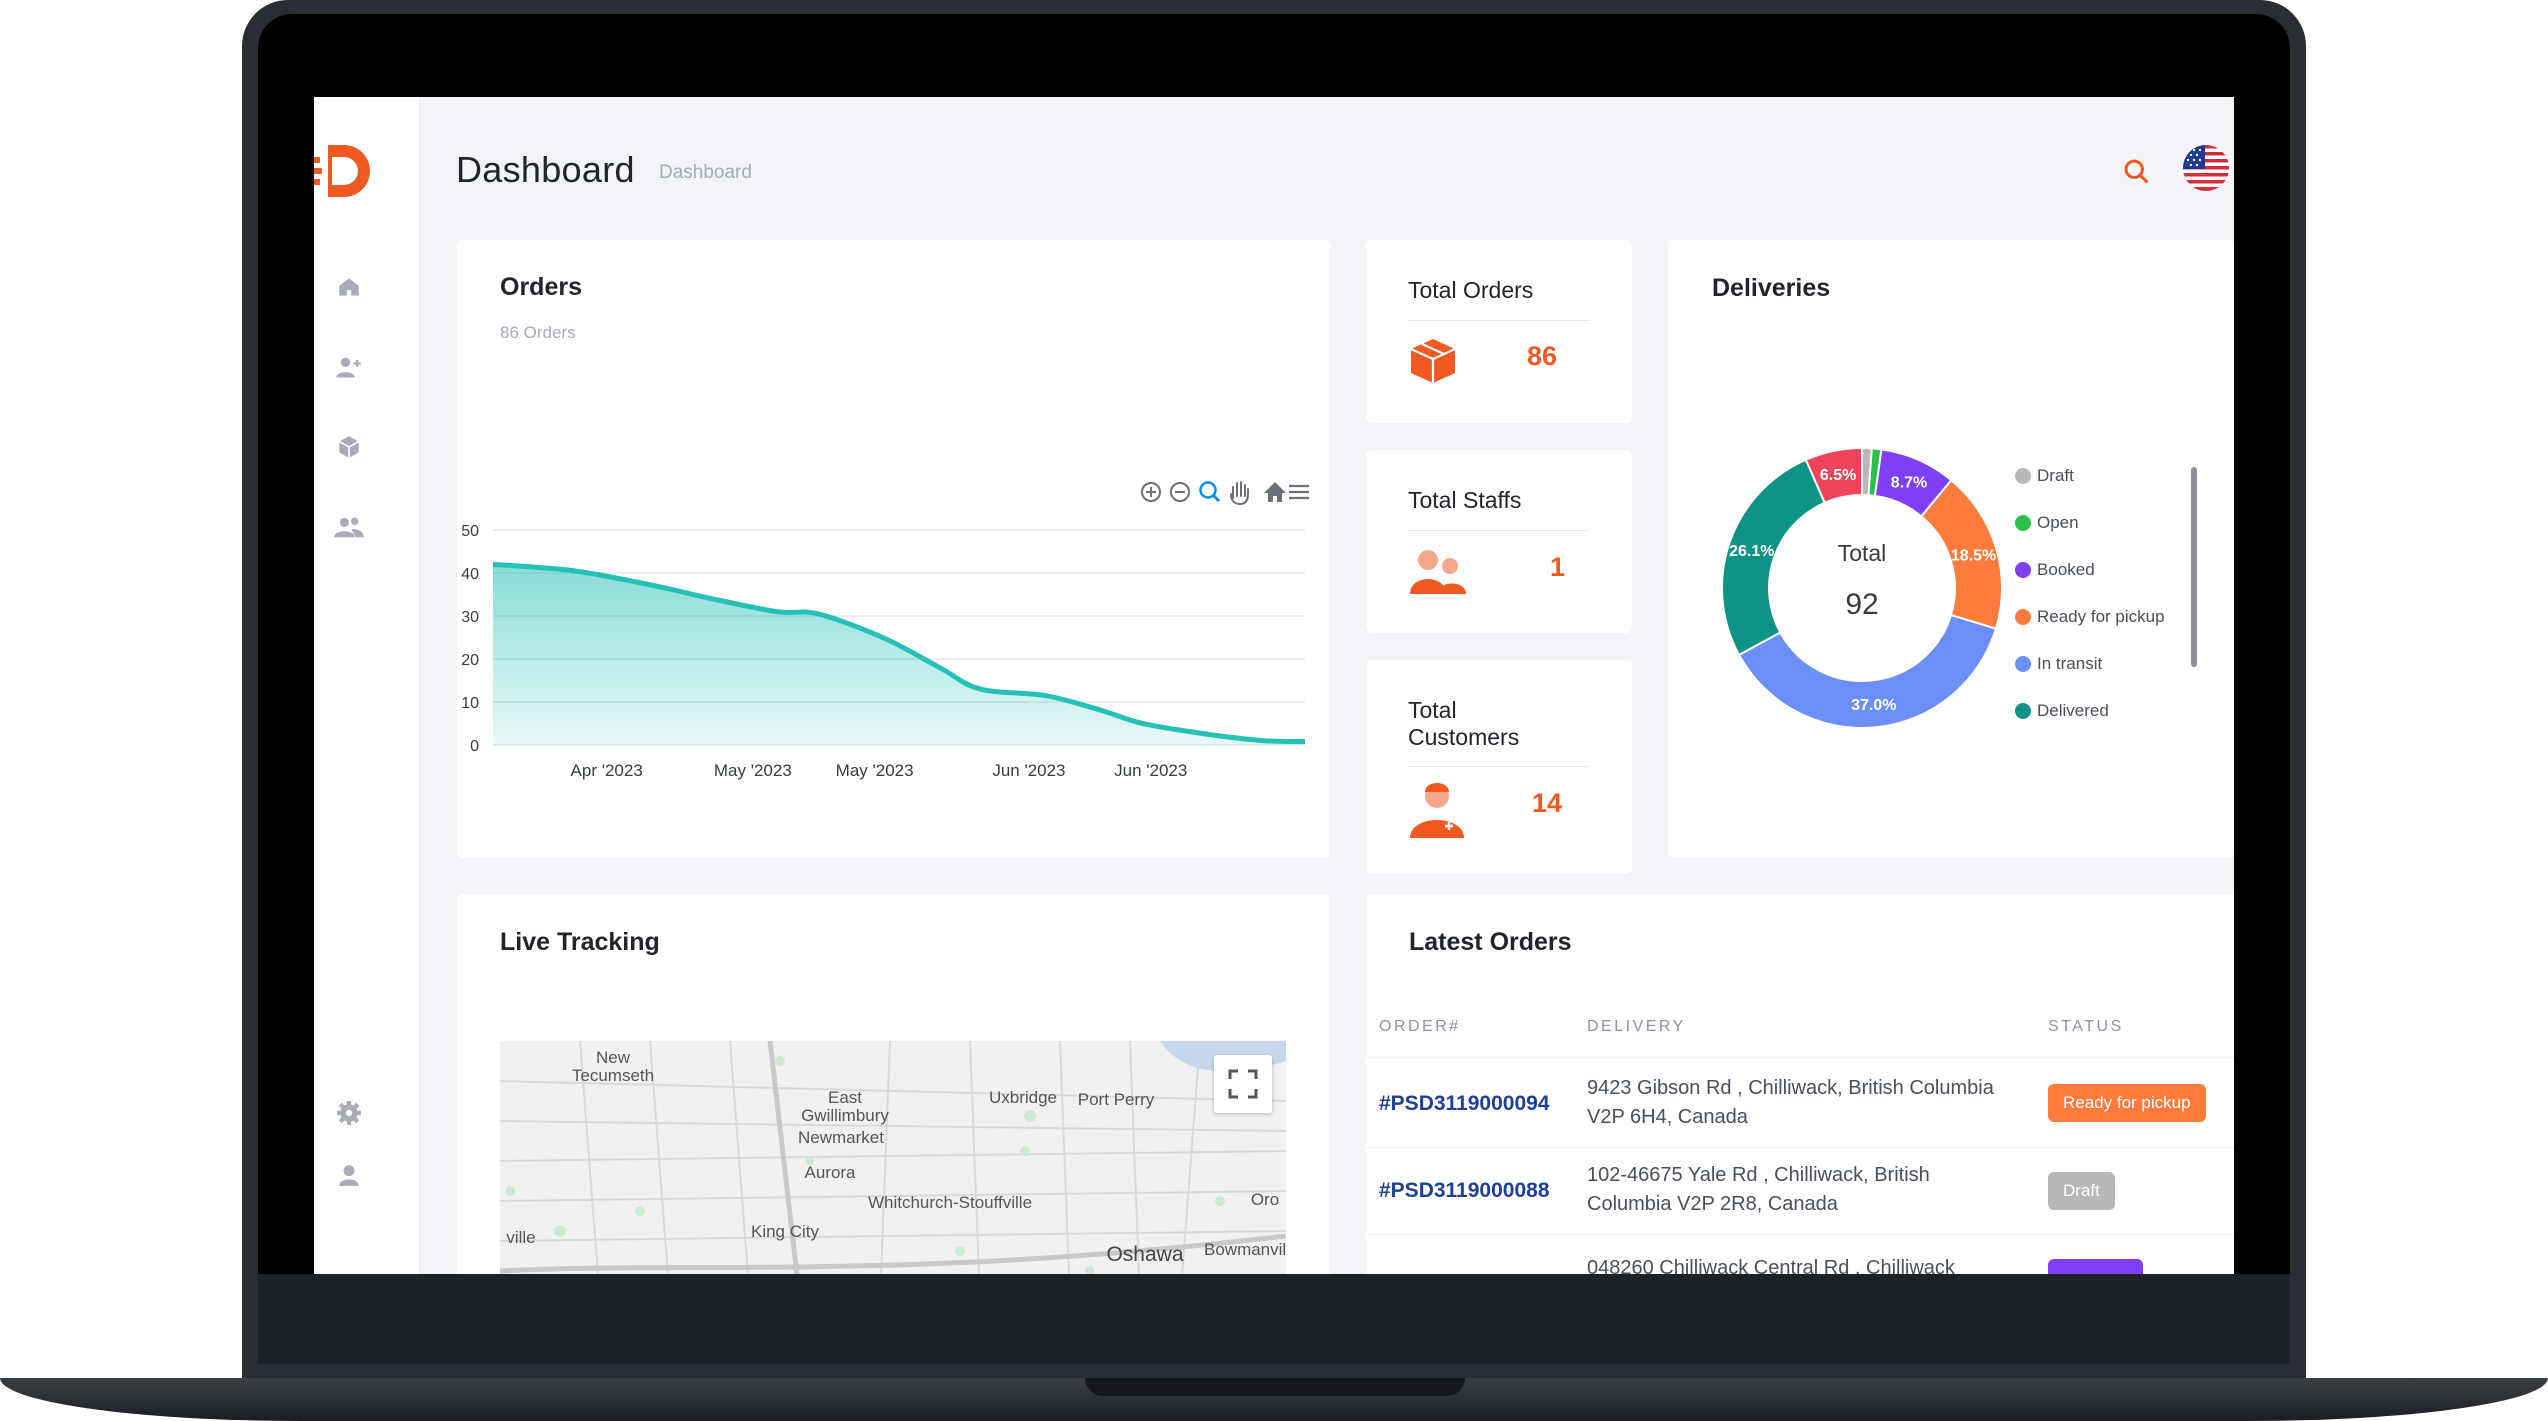  I want to click on pan-icon, so click(1239, 493).